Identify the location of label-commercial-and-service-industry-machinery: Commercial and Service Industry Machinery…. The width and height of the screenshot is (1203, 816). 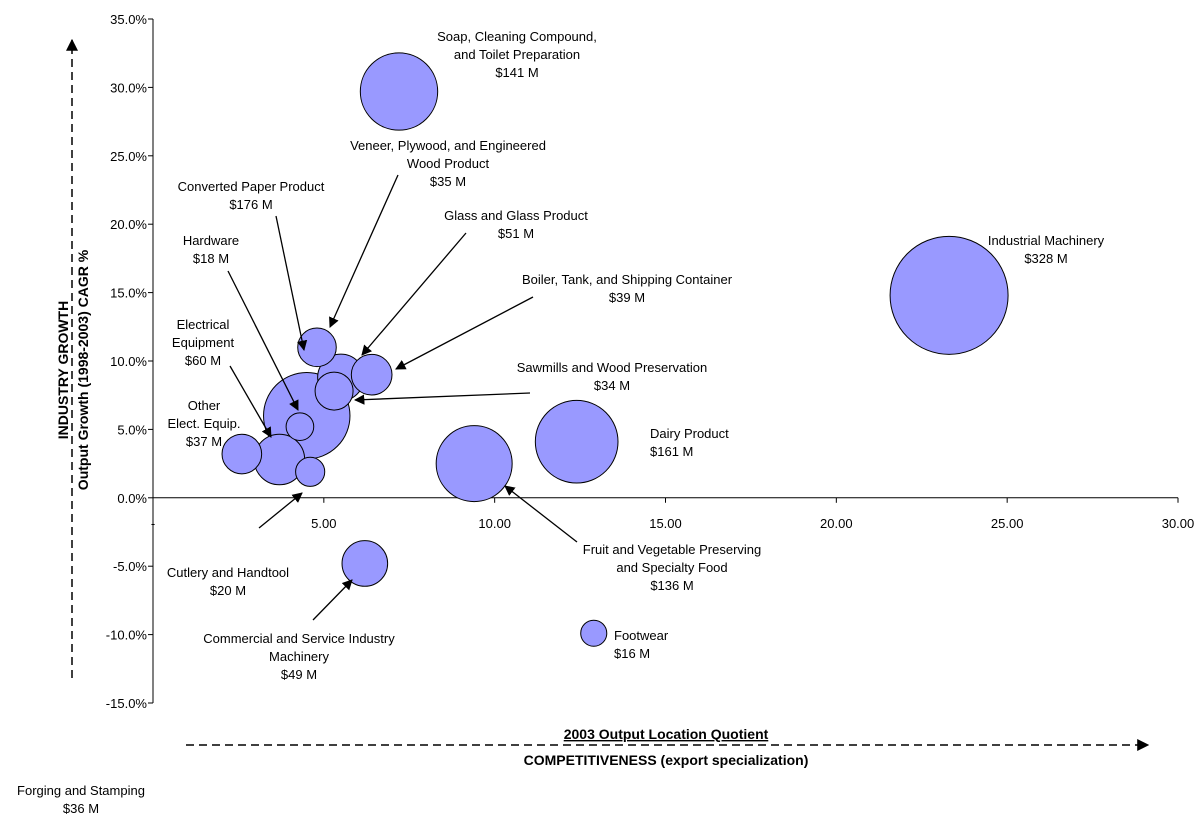
(299, 656).